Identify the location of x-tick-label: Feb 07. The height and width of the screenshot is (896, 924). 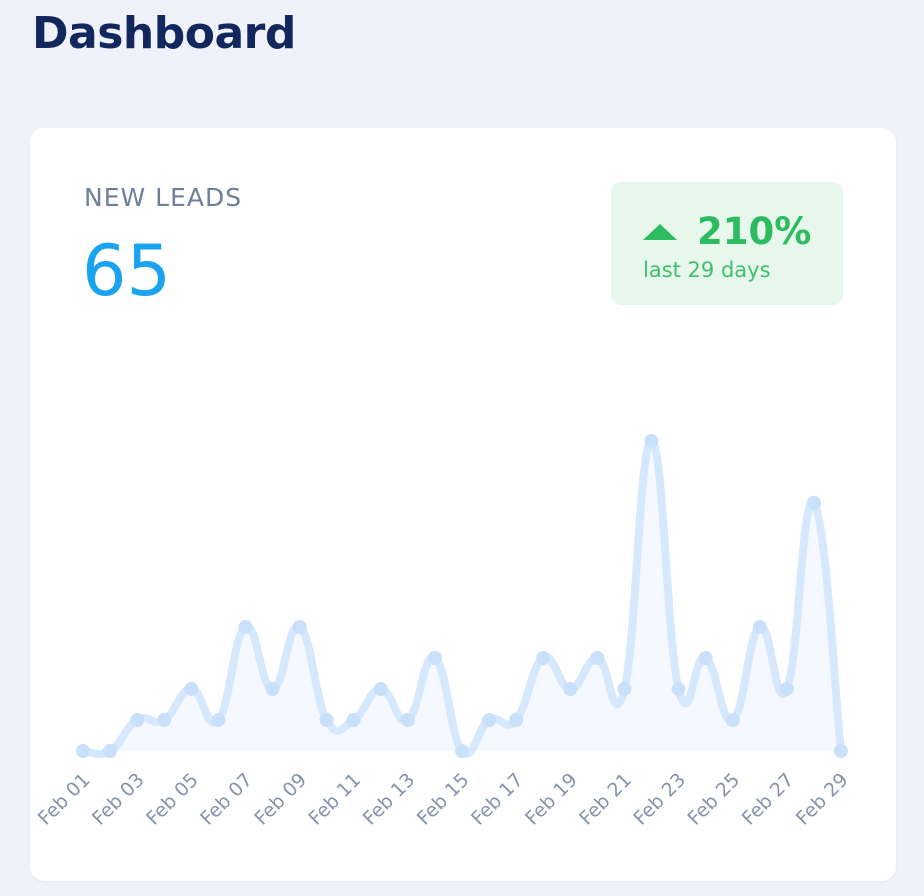
(226, 799).